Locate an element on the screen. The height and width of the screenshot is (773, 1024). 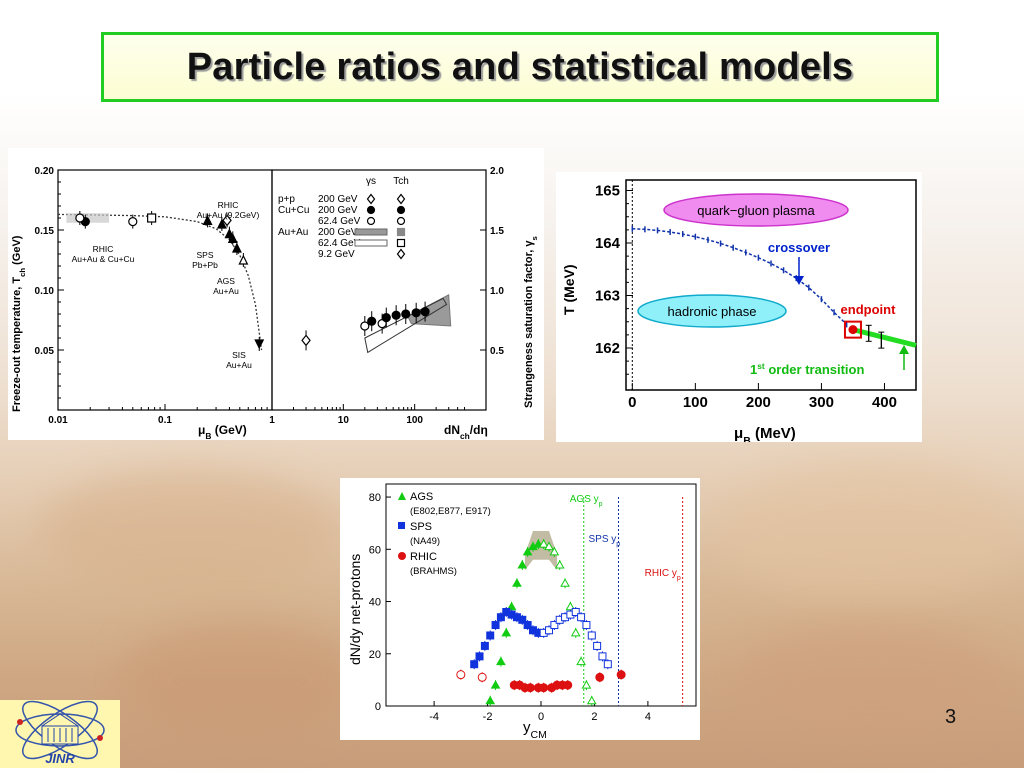
annotation: RHIC is located at coordinates (228, 205).